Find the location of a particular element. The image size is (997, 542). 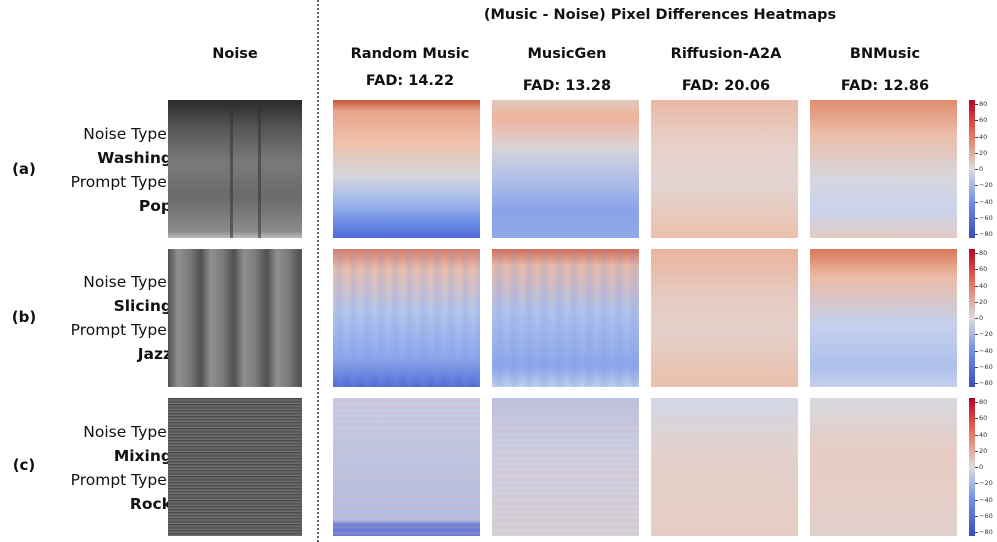

heatmap-random-music-washing is located at coordinates (406, 169).